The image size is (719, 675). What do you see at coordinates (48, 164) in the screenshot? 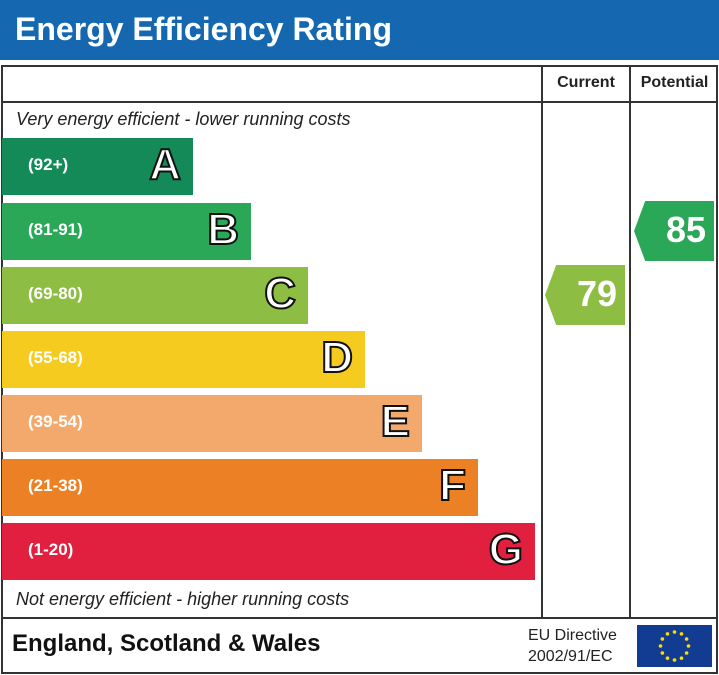
I see `band-range: (92+)` at bounding box center [48, 164].